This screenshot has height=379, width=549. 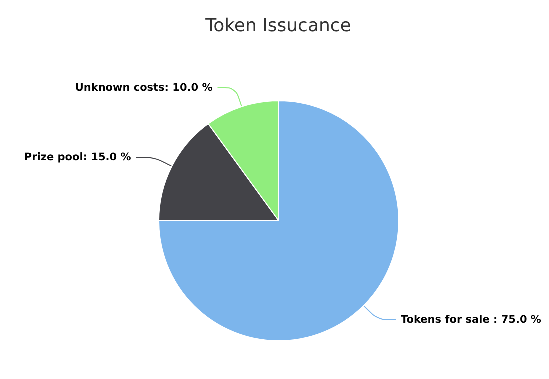 I want to click on slice-label: Tokens for sale, so click(x=445, y=320).